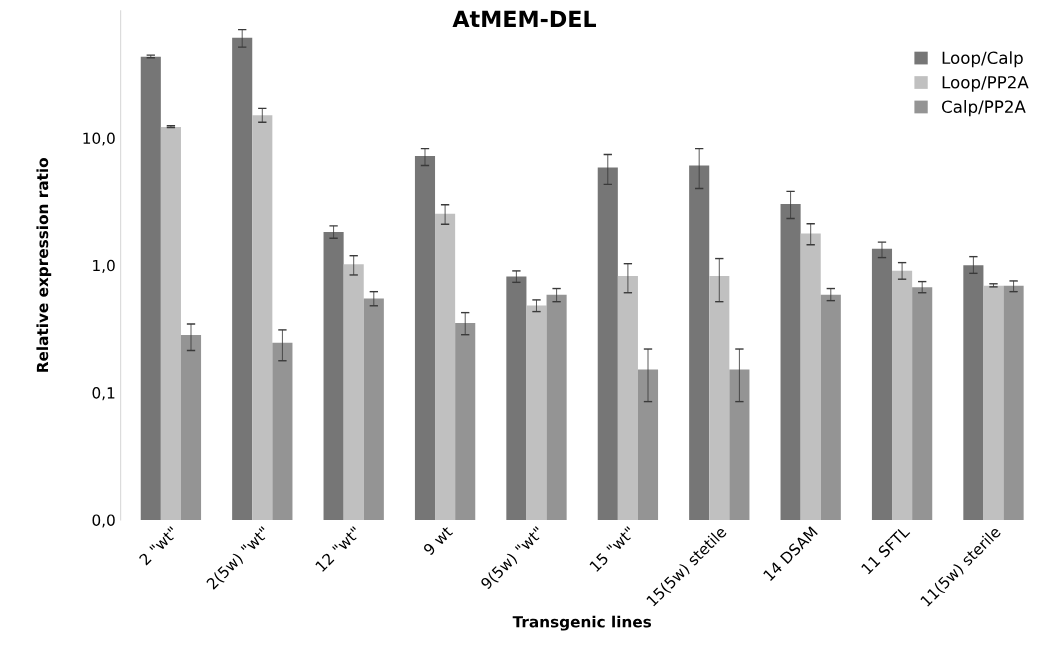 The height and width of the screenshot is (670, 1049). I want to click on x-axis-title: Transgenic lines, so click(582, 623).